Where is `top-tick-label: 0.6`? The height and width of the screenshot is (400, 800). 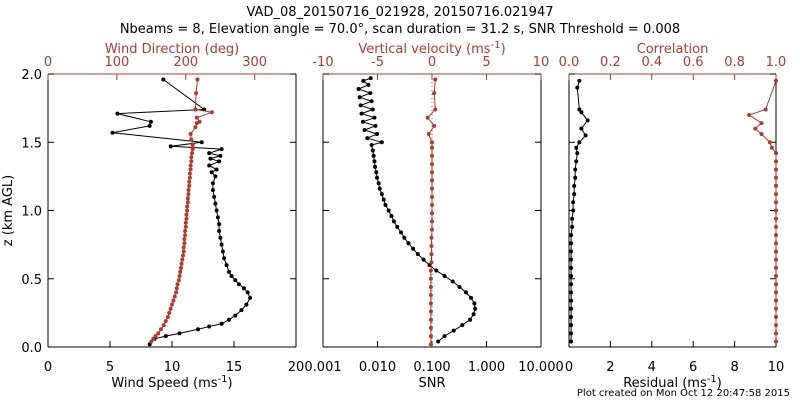 top-tick-label: 0.6 is located at coordinates (693, 62).